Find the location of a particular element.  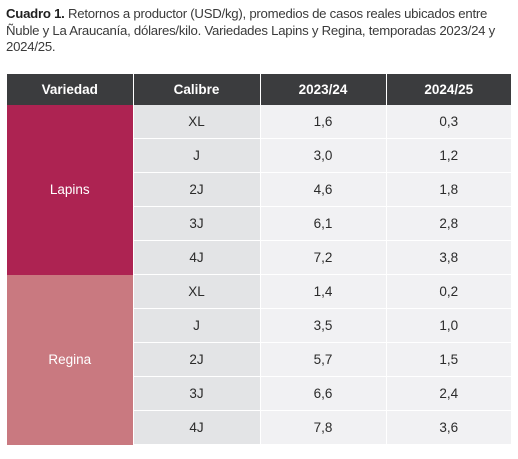

value-2024-25-cell: 2,4 is located at coordinates (448, 393).